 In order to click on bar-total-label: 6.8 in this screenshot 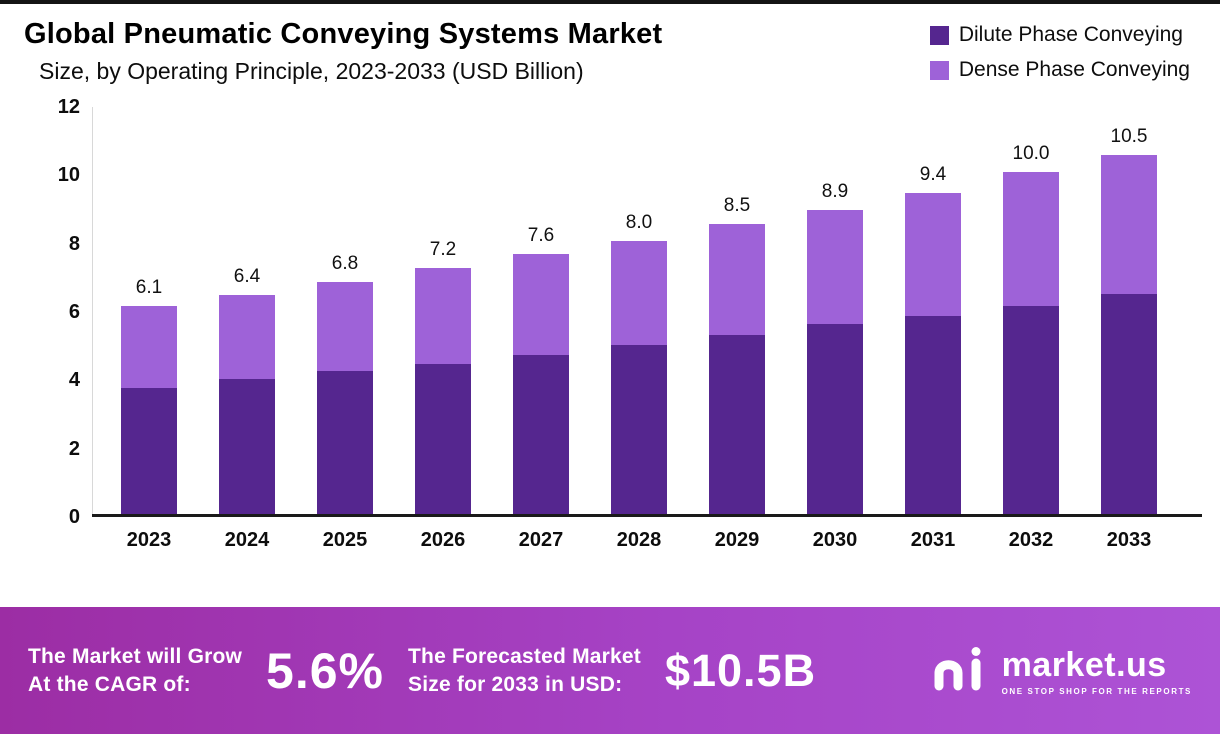, I will do `click(345, 263)`.